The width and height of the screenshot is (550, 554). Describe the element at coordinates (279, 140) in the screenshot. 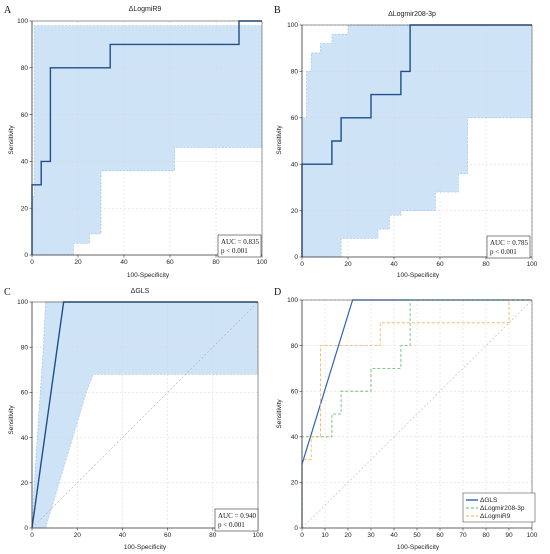

I see `y-axis-label-b: Sensitivity` at that location.